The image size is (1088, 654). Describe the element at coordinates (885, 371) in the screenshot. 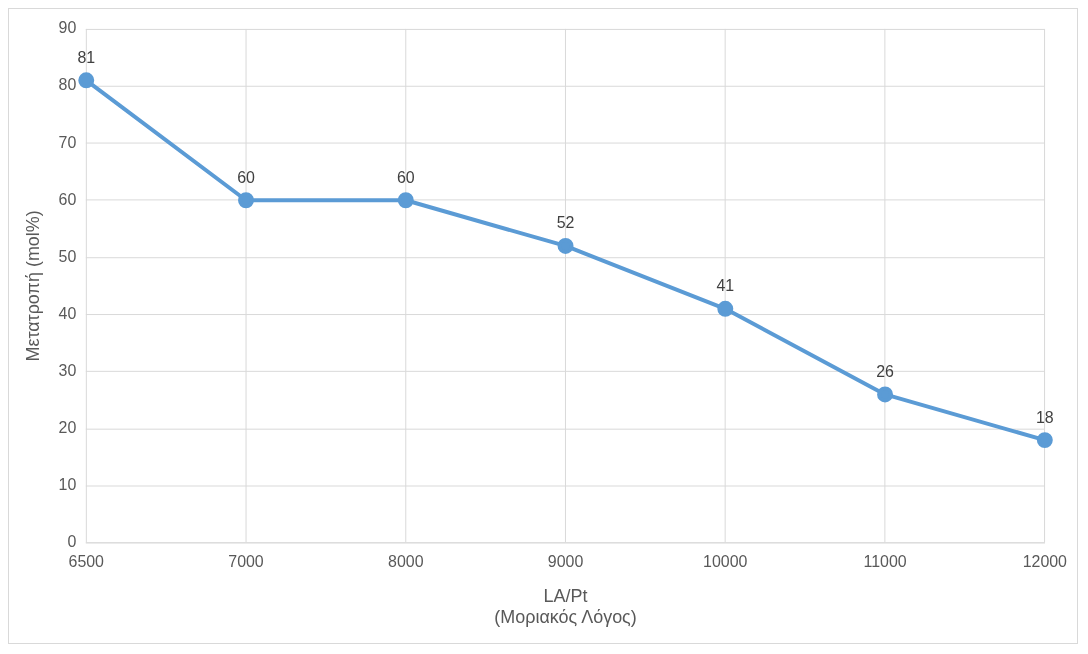

I see `data-label: 26` at that location.